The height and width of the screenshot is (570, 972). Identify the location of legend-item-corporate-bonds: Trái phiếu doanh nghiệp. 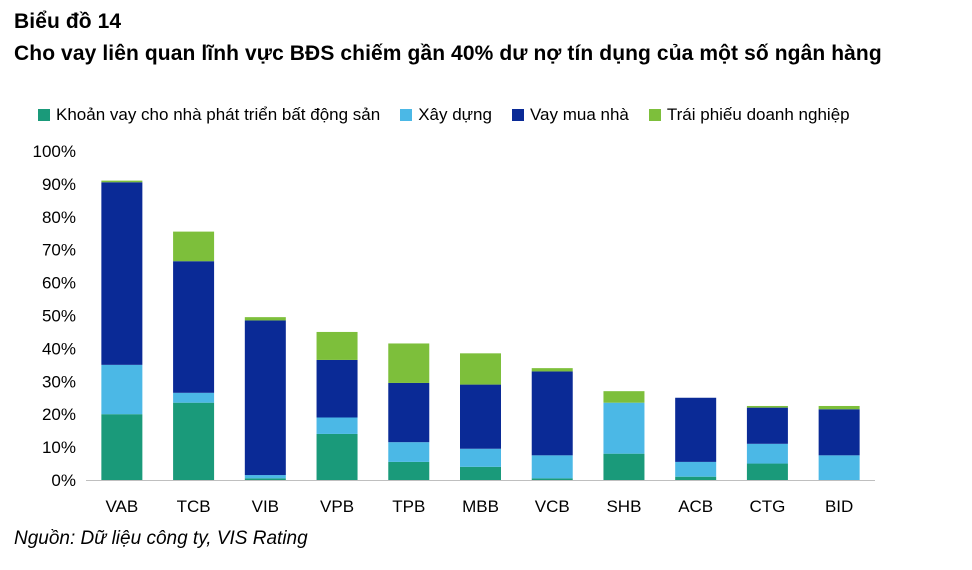
(749, 115).